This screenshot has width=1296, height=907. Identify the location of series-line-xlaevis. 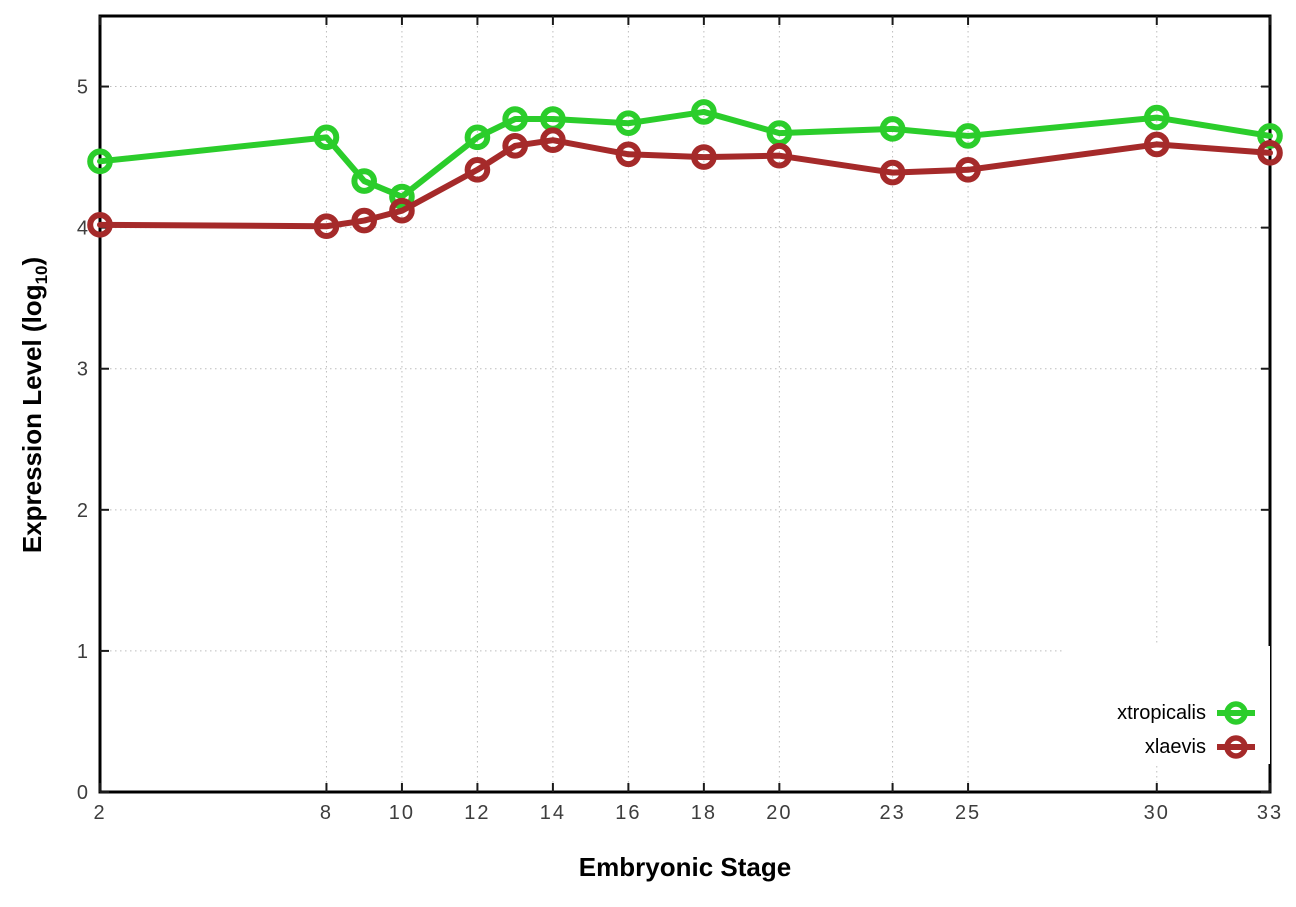
(685, 183).